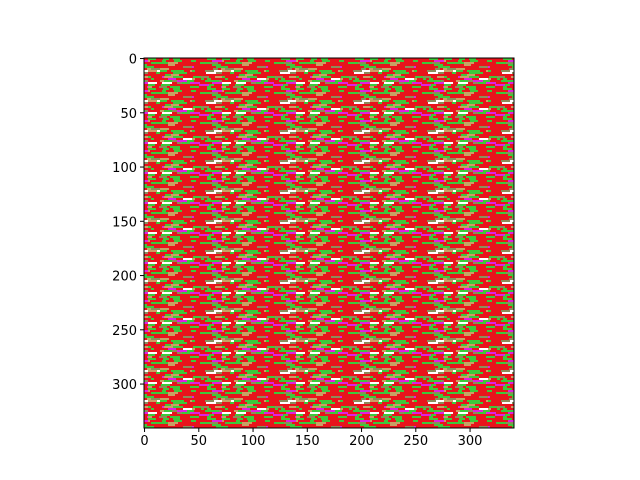  What do you see at coordinates (124, 168) in the screenshot?
I see `y-tick-label: 100` at bounding box center [124, 168].